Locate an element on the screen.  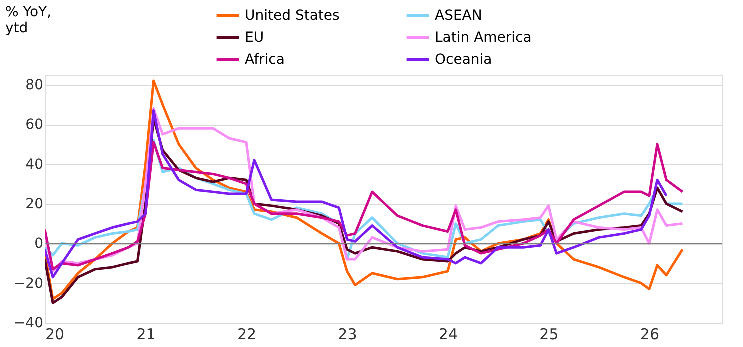
x-tick-label: 26 is located at coordinates (650, 335).